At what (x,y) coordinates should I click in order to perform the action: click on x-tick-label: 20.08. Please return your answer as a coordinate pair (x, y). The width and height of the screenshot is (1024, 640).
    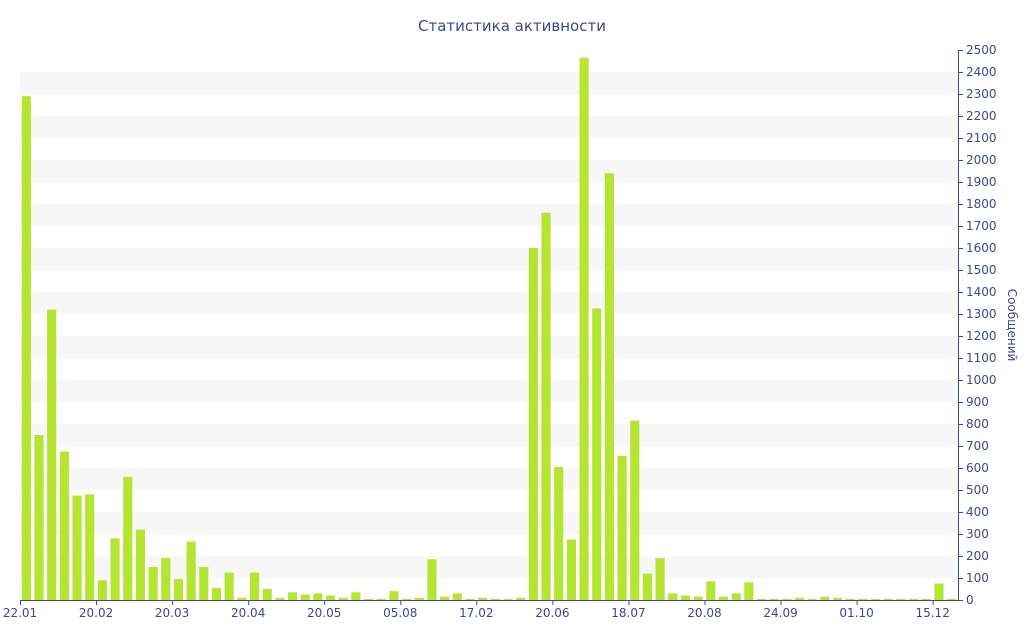
    Looking at the image, I should click on (704, 613).